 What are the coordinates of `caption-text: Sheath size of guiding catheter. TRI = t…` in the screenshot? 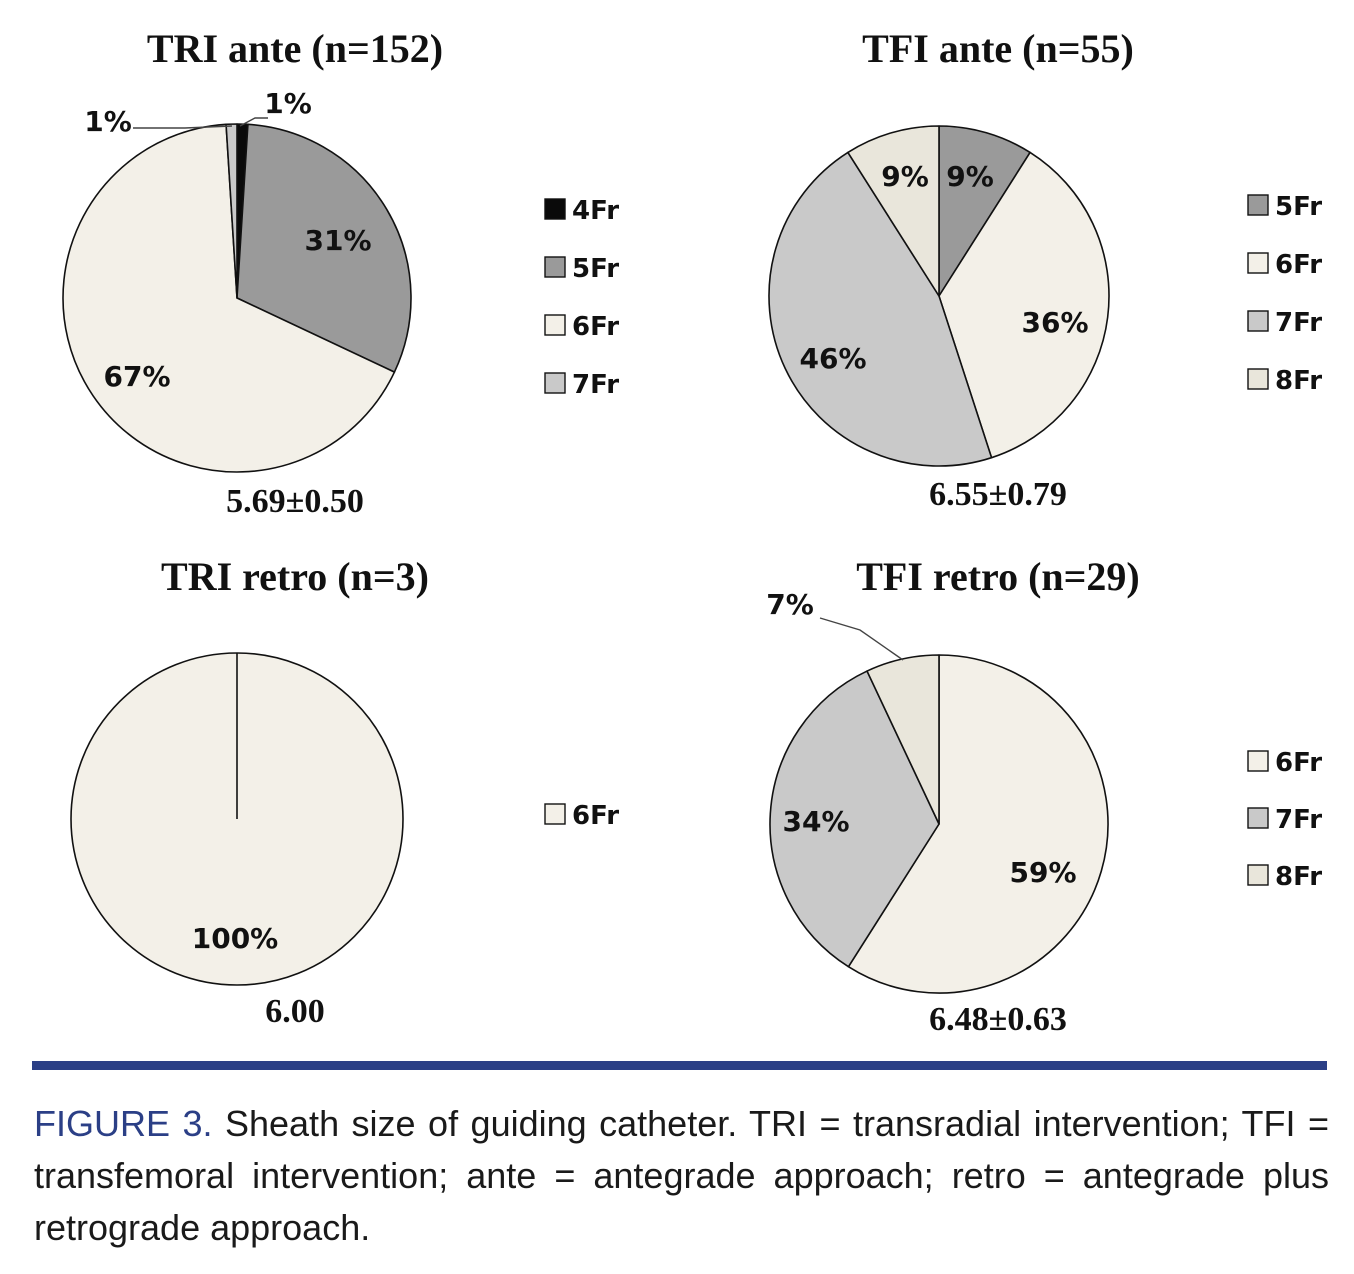 It's located at (681, 1175).